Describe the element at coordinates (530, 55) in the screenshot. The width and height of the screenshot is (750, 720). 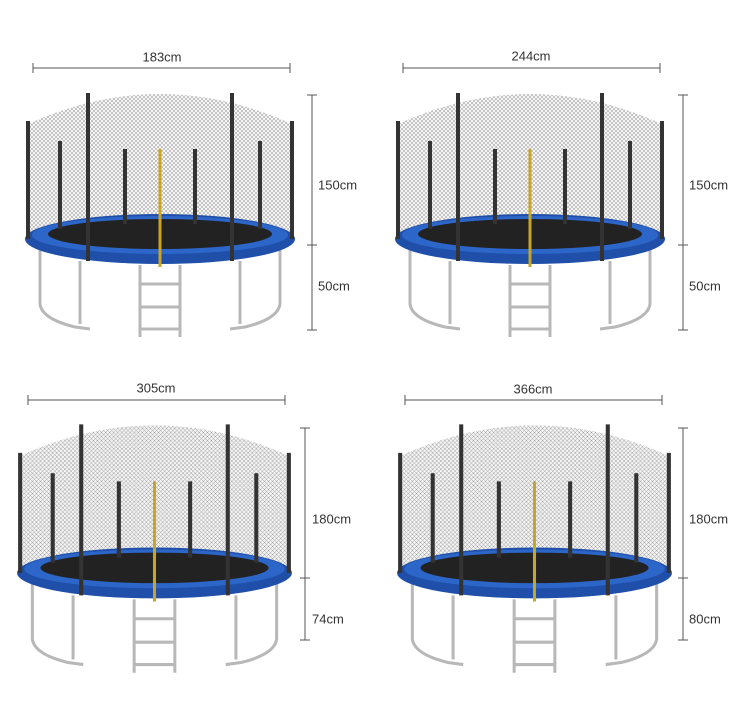
I see `width-label: 244cm` at that location.